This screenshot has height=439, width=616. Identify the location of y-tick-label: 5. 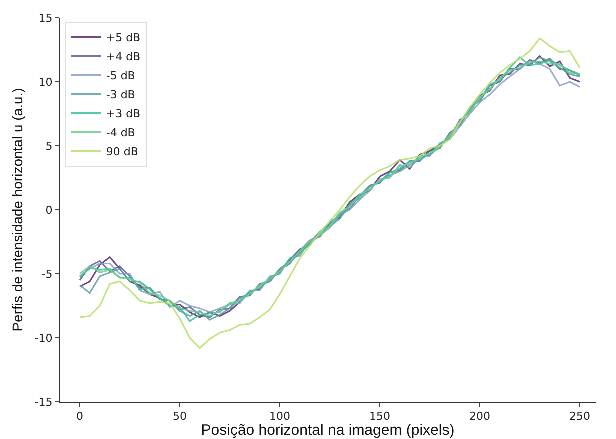
(49, 146).